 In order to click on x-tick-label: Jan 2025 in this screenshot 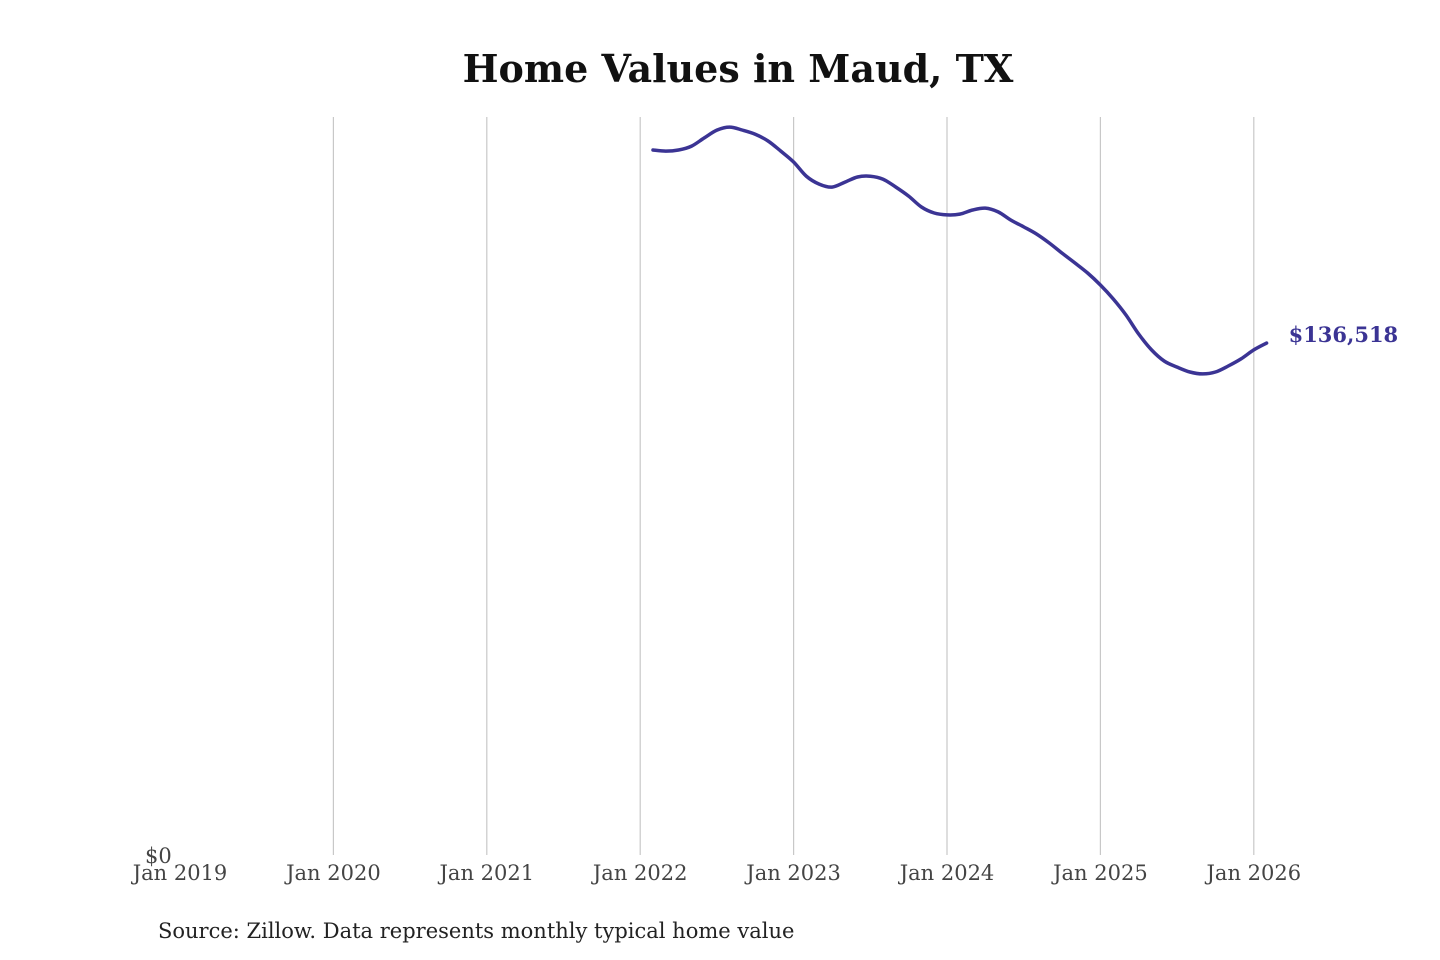, I will do `click(1099, 873)`.